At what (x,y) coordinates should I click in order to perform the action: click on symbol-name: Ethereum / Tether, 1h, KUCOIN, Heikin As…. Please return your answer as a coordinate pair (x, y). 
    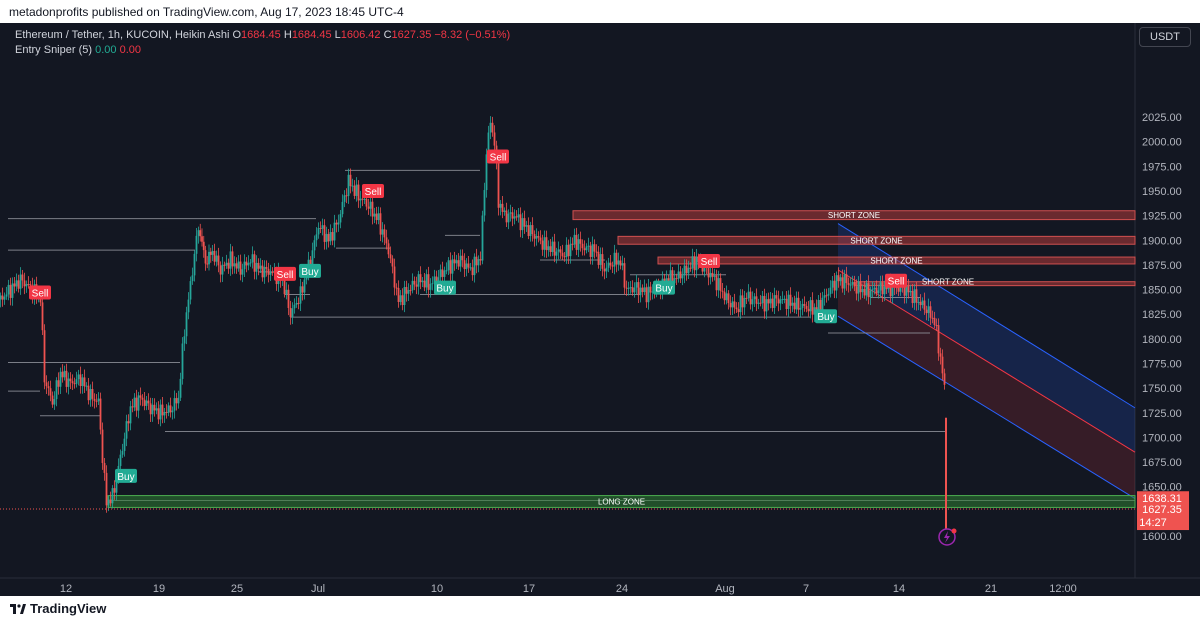
    Looking at the image, I should click on (122, 35).